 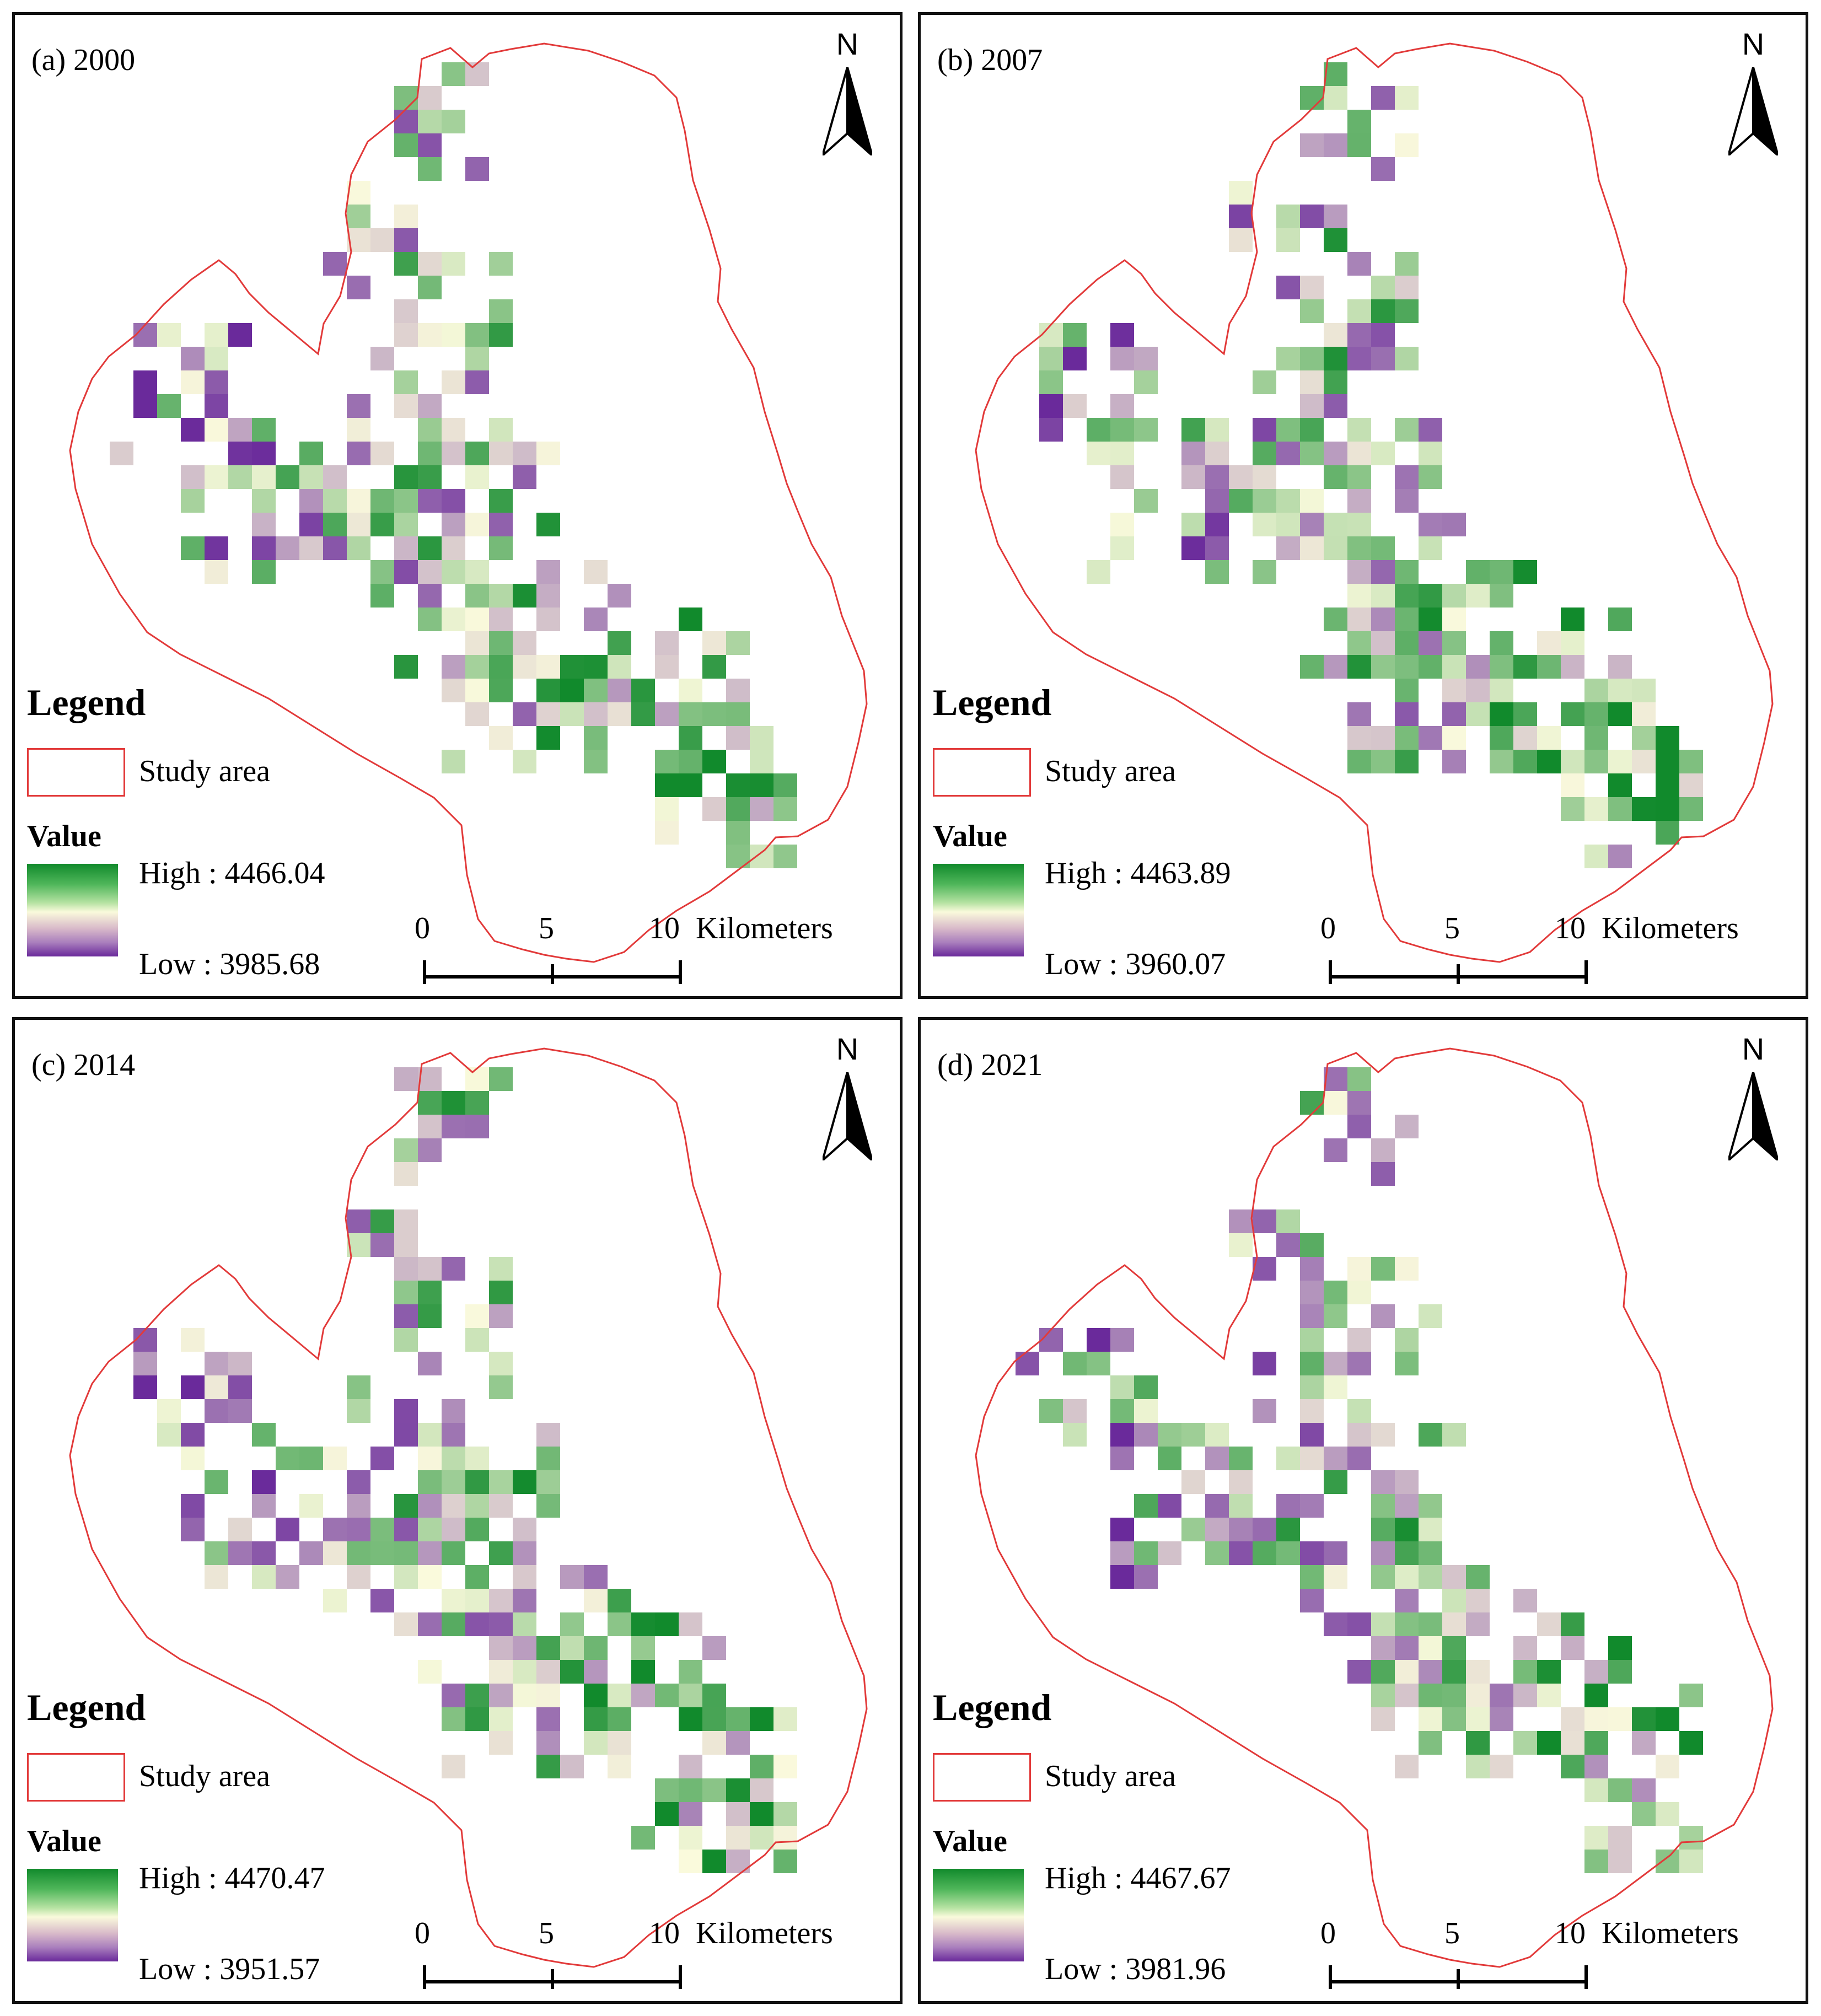 What do you see at coordinates (982, 773) in the screenshot?
I see `study-area-swatch` at bounding box center [982, 773].